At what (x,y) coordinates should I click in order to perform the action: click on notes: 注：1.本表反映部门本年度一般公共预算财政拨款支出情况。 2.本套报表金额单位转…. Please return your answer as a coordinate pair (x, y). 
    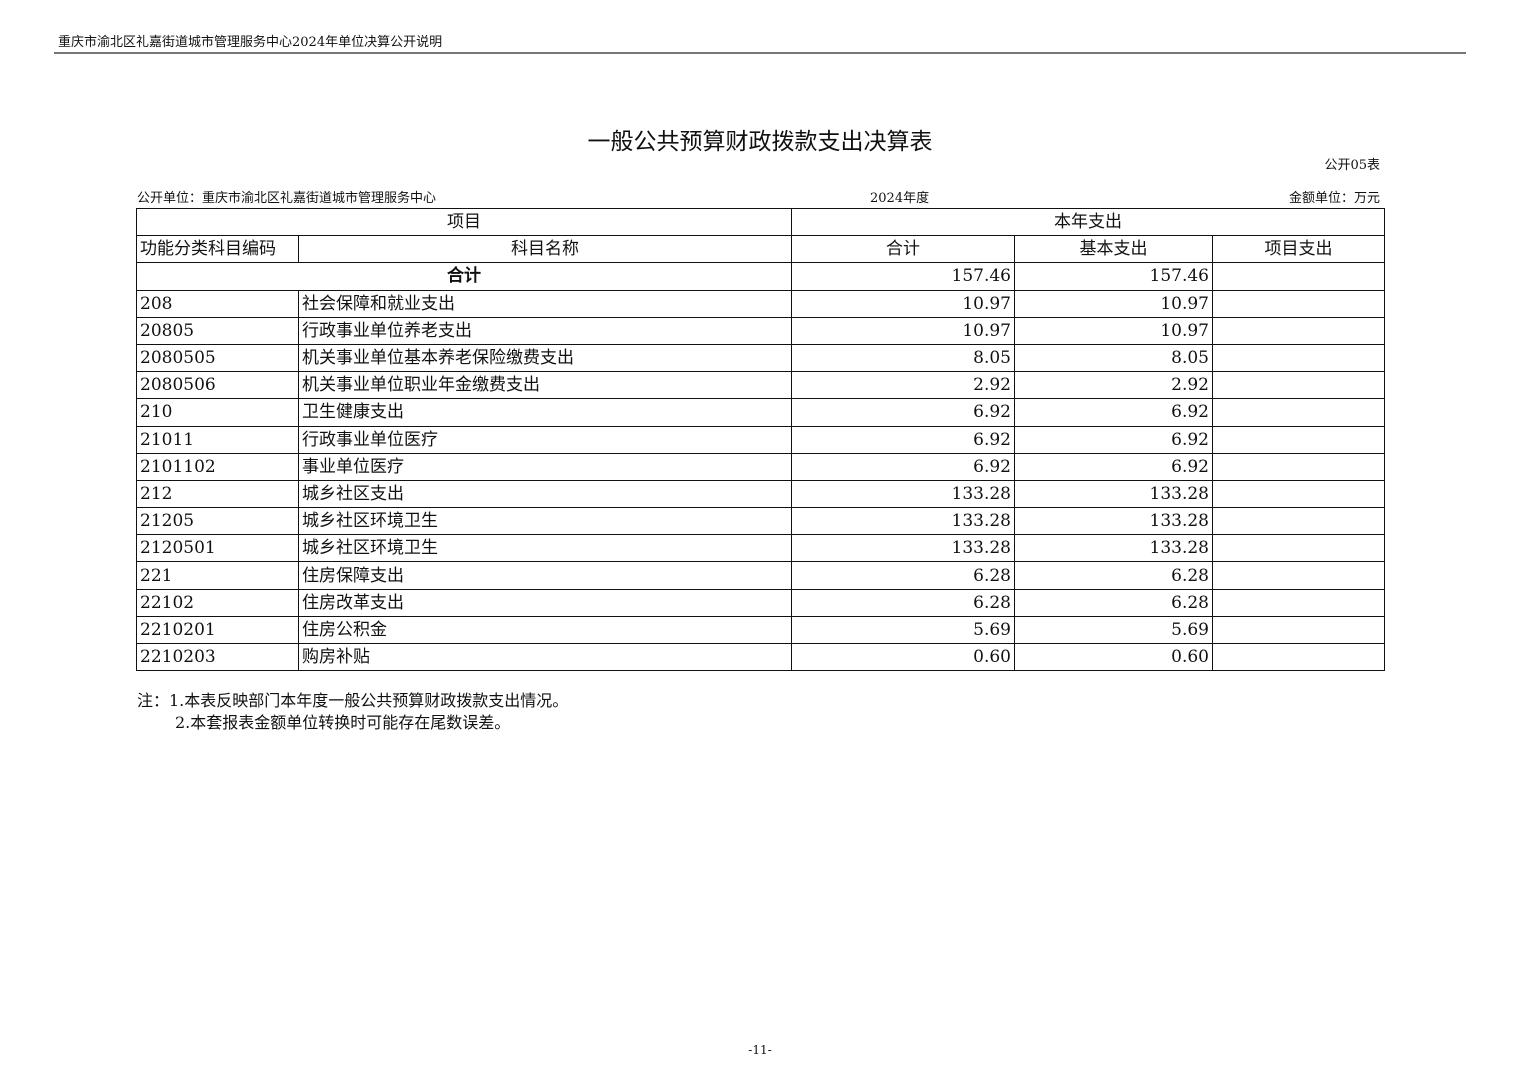
    Looking at the image, I should click on (352, 712).